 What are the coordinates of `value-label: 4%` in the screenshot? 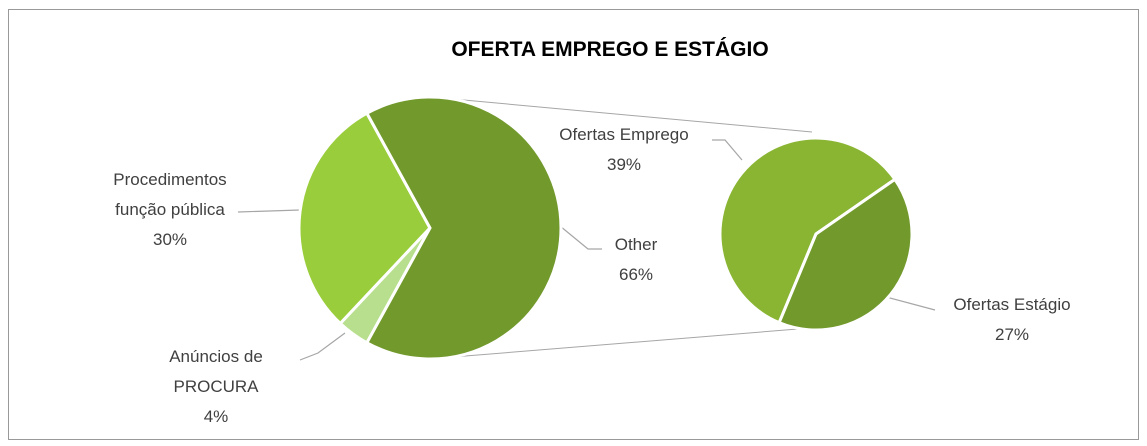 It's located at (216, 416).